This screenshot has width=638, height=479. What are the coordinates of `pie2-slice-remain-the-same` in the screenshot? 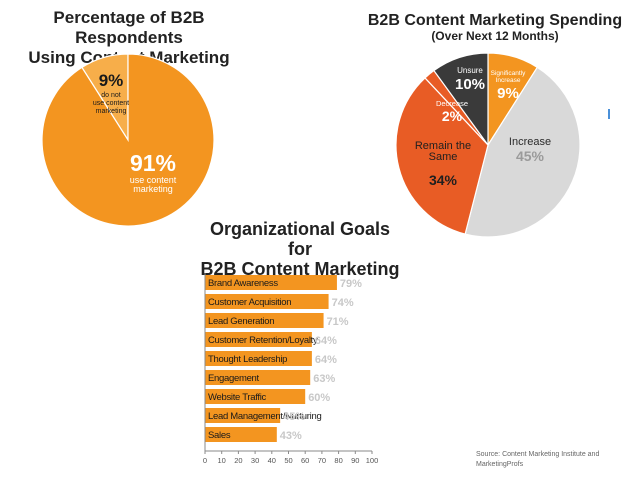 It's located at (442, 156).